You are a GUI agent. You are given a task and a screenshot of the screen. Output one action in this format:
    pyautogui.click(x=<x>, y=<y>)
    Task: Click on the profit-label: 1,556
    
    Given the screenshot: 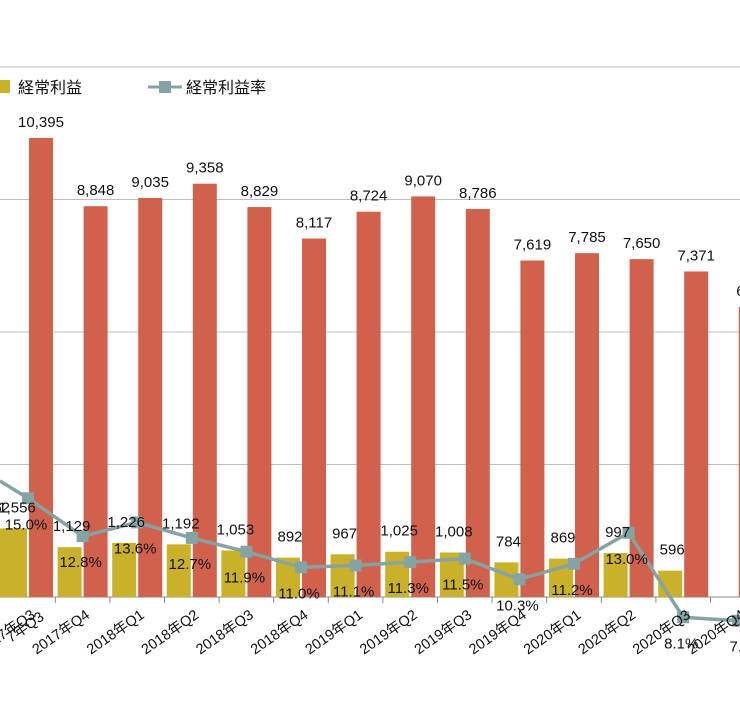 What is the action you would take?
    pyautogui.click(x=18, y=507)
    